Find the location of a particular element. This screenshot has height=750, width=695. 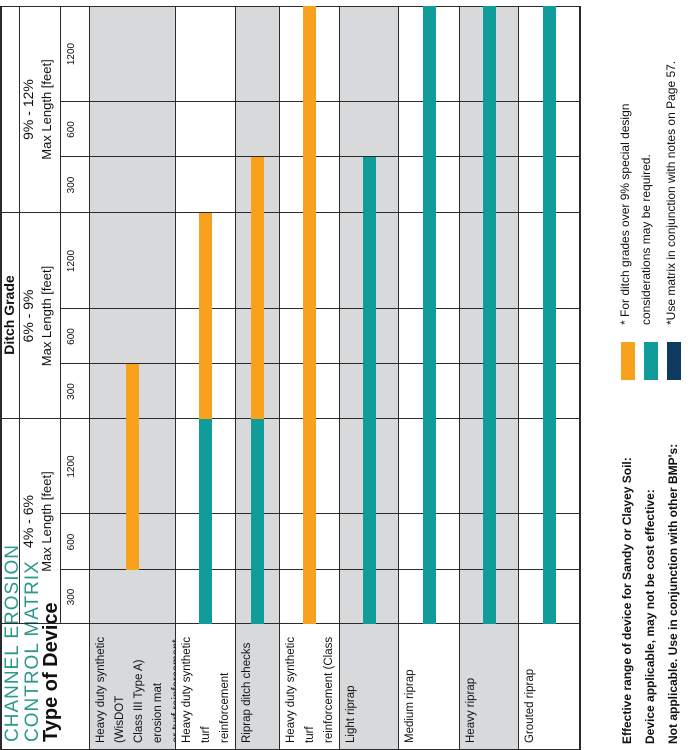

table-bottom-border is located at coordinates (580, 378).